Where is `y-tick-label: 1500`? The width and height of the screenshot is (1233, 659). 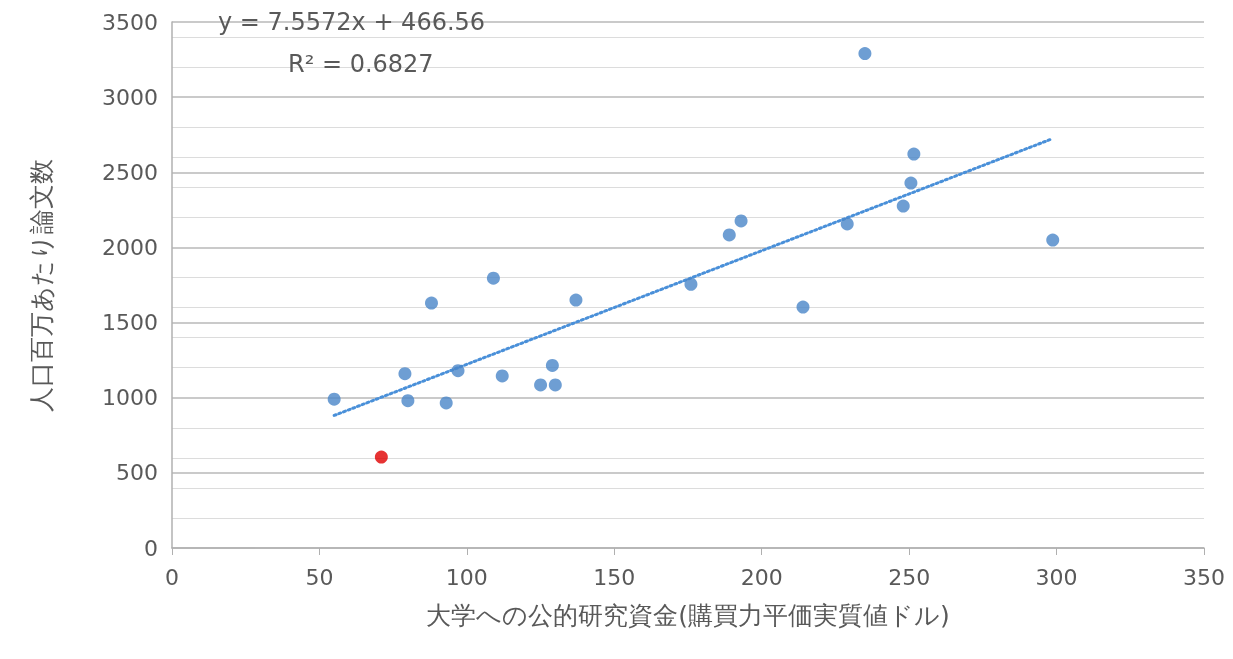 y-tick-label: 1500 is located at coordinates (130, 323).